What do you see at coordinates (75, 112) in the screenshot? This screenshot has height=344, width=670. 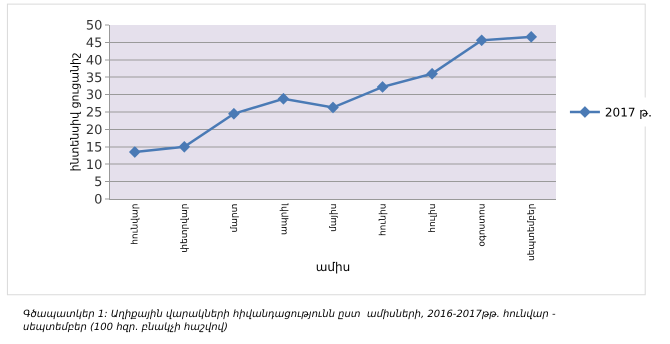 I see `y-axis-title: ինտենսիվ ցուցանիշ` at bounding box center [75, 112].